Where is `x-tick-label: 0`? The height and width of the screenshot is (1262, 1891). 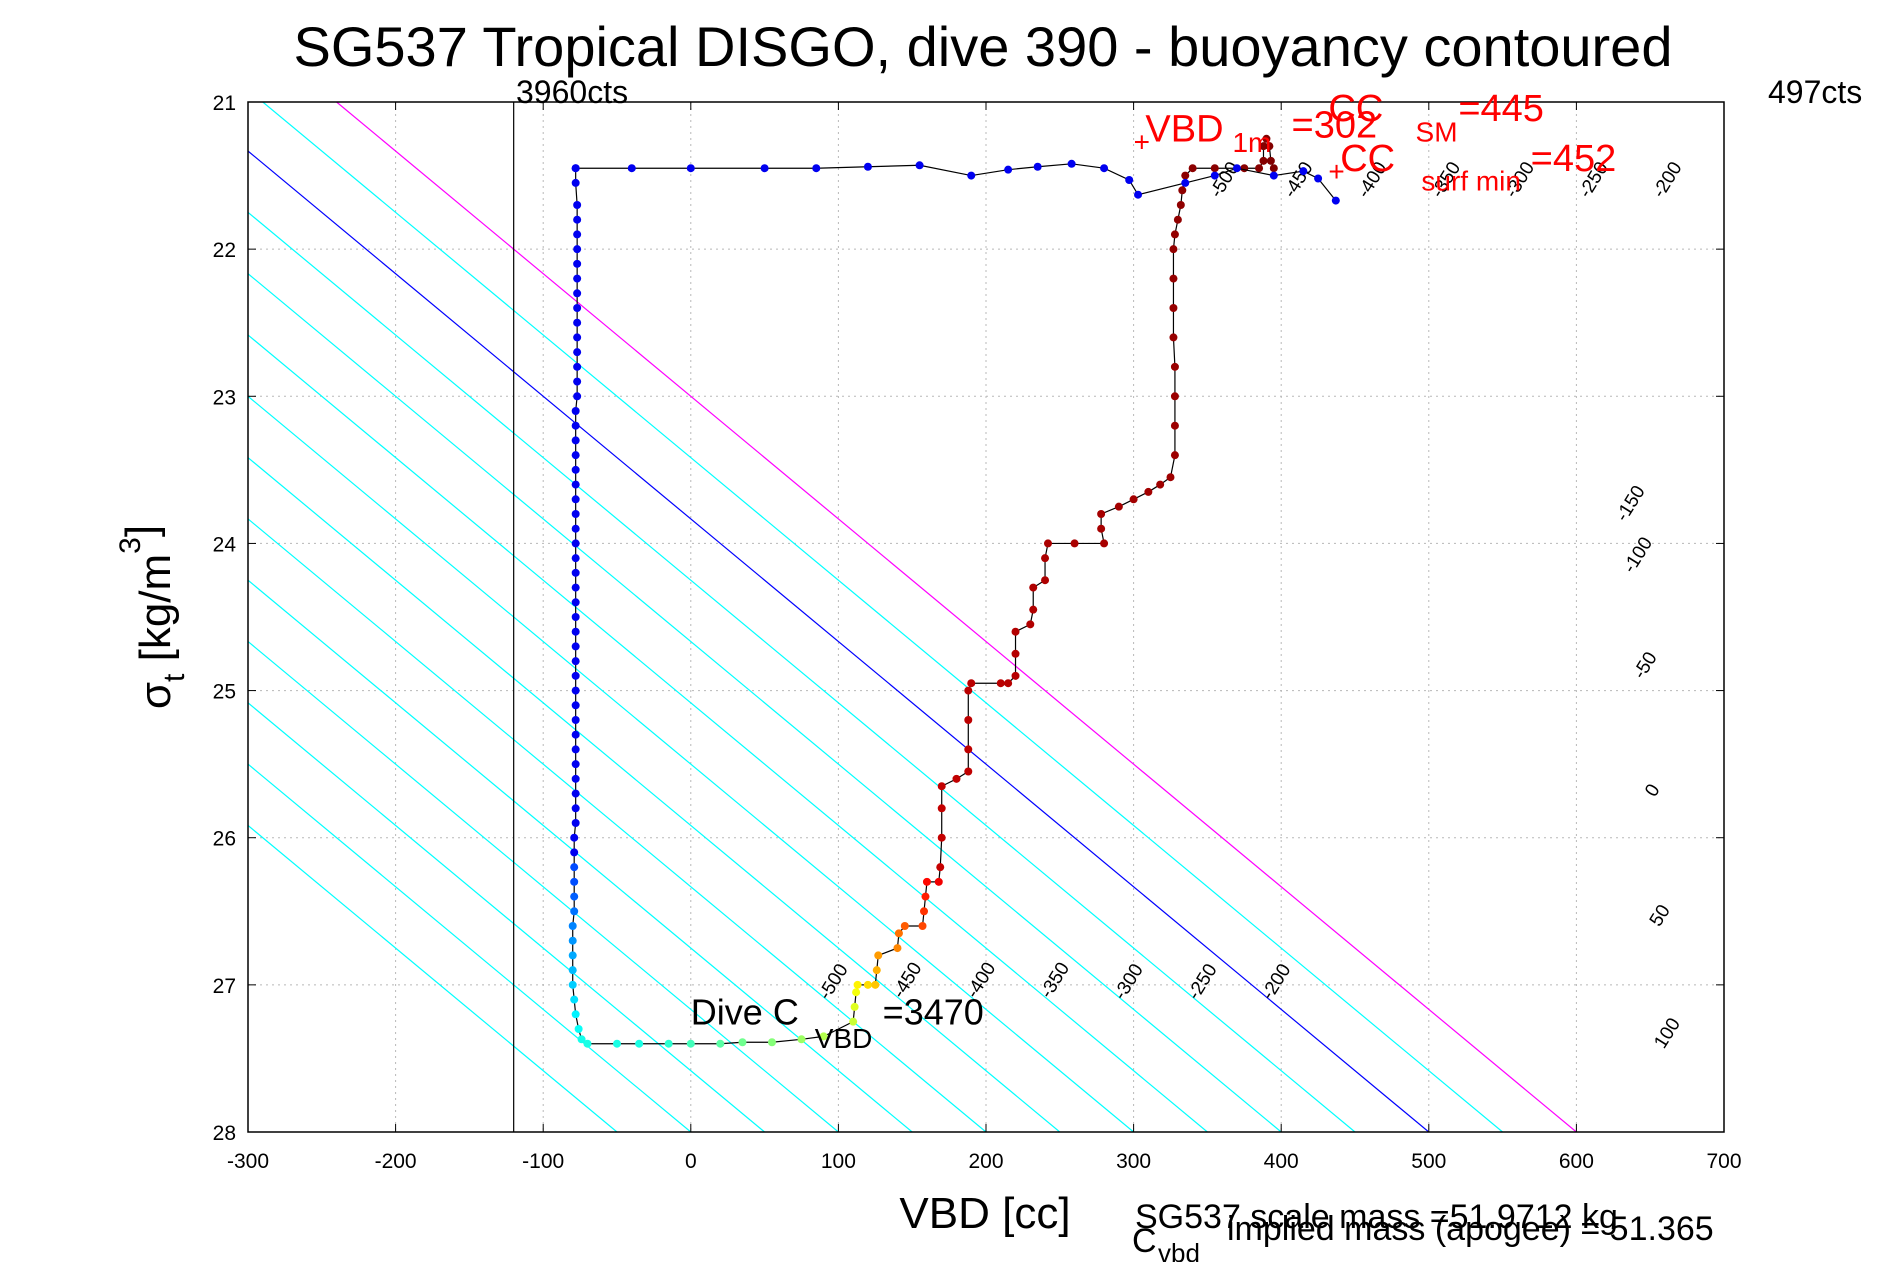
x-tick-label: 0 is located at coordinates (691, 1161).